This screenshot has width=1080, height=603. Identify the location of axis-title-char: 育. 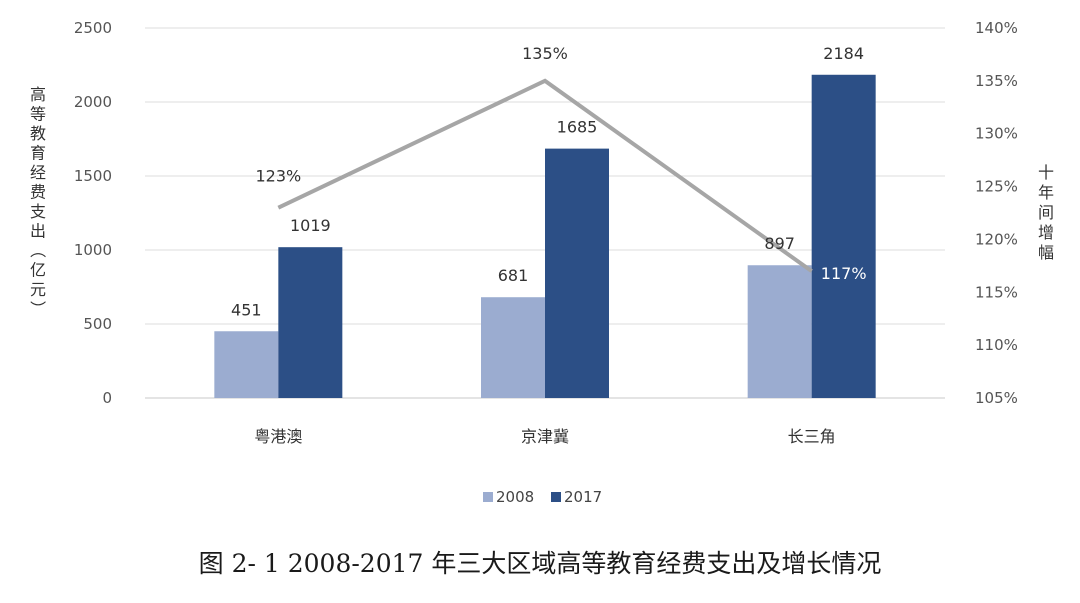
(38, 153).